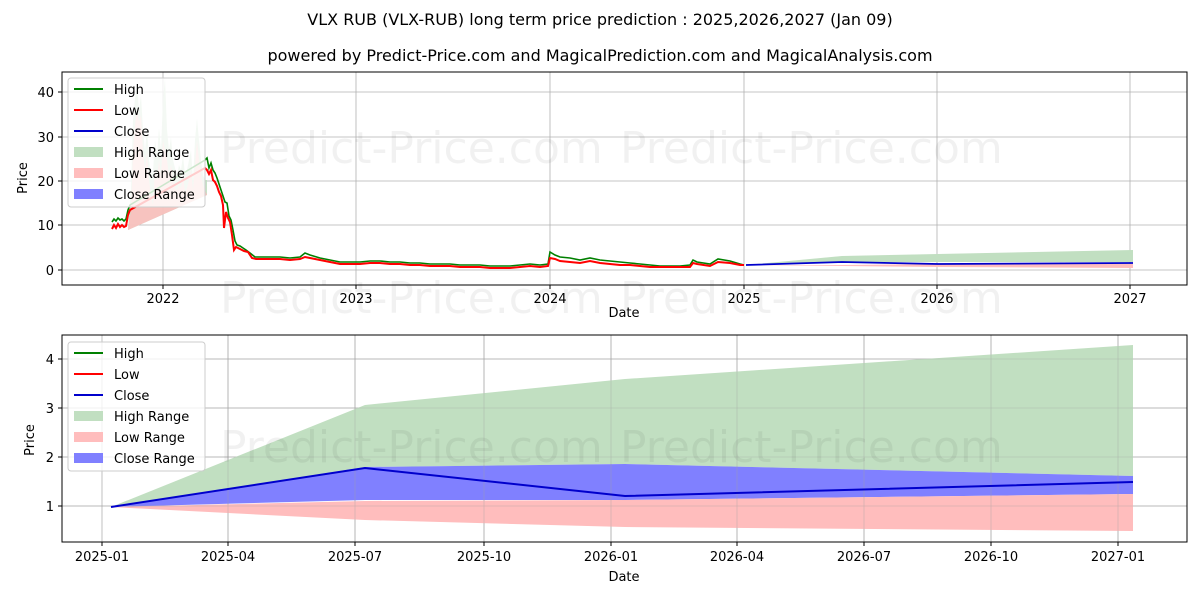 The width and height of the screenshot is (1200, 600). What do you see at coordinates (611, 557) in the screenshot?
I see `x-tick-label: 2026-01` at bounding box center [611, 557].